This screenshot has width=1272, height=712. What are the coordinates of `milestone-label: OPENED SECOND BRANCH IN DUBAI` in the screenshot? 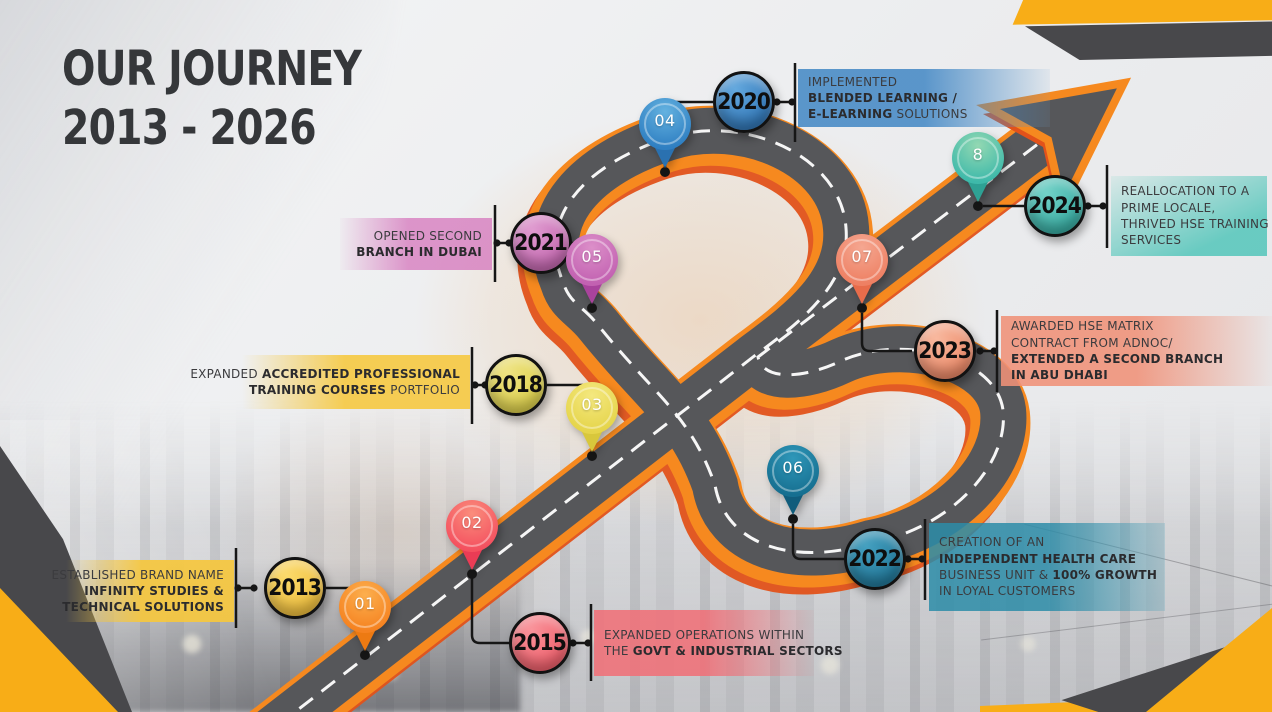 It's located at (416, 244).